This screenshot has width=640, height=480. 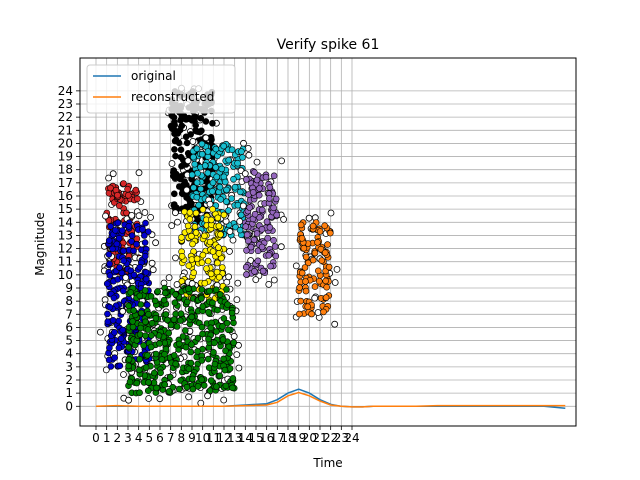 I want to click on y-tick-label: 16, so click(x=65, y=196).